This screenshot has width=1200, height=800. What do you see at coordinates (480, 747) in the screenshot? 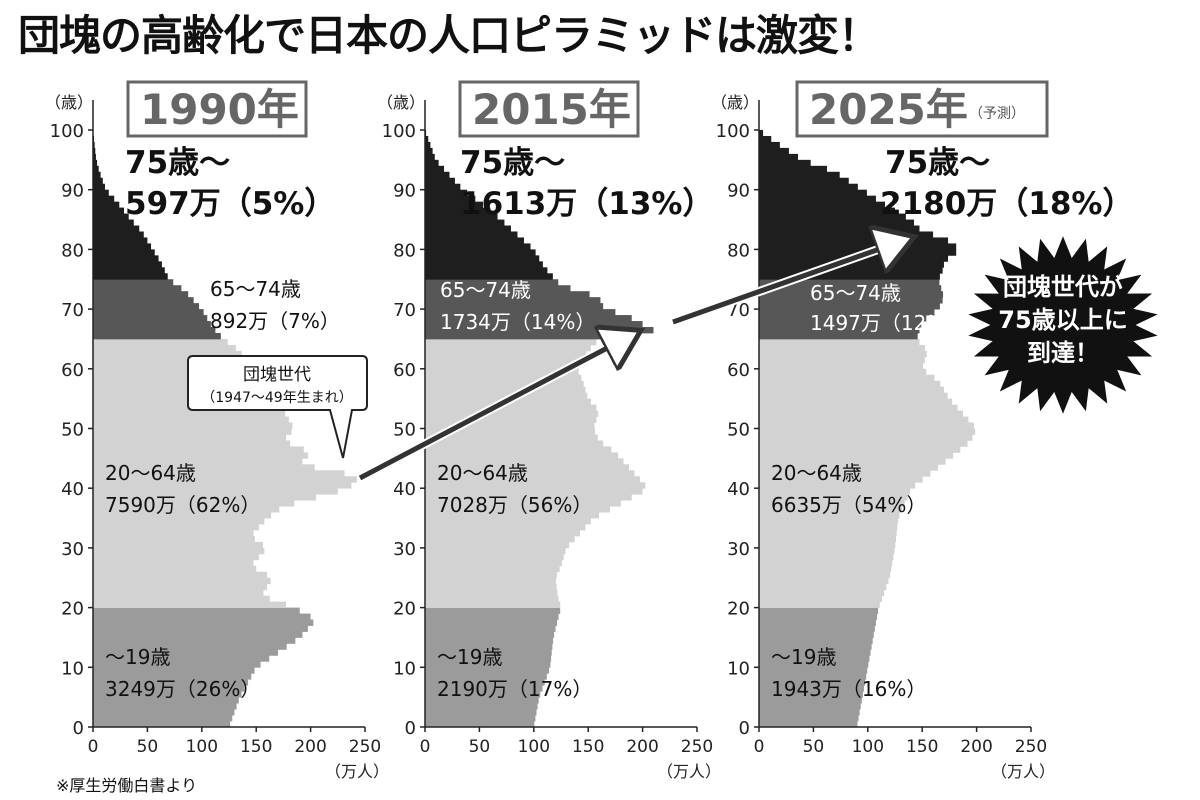
I see `x-tick-label: 50` at bounding box center [480, 747].